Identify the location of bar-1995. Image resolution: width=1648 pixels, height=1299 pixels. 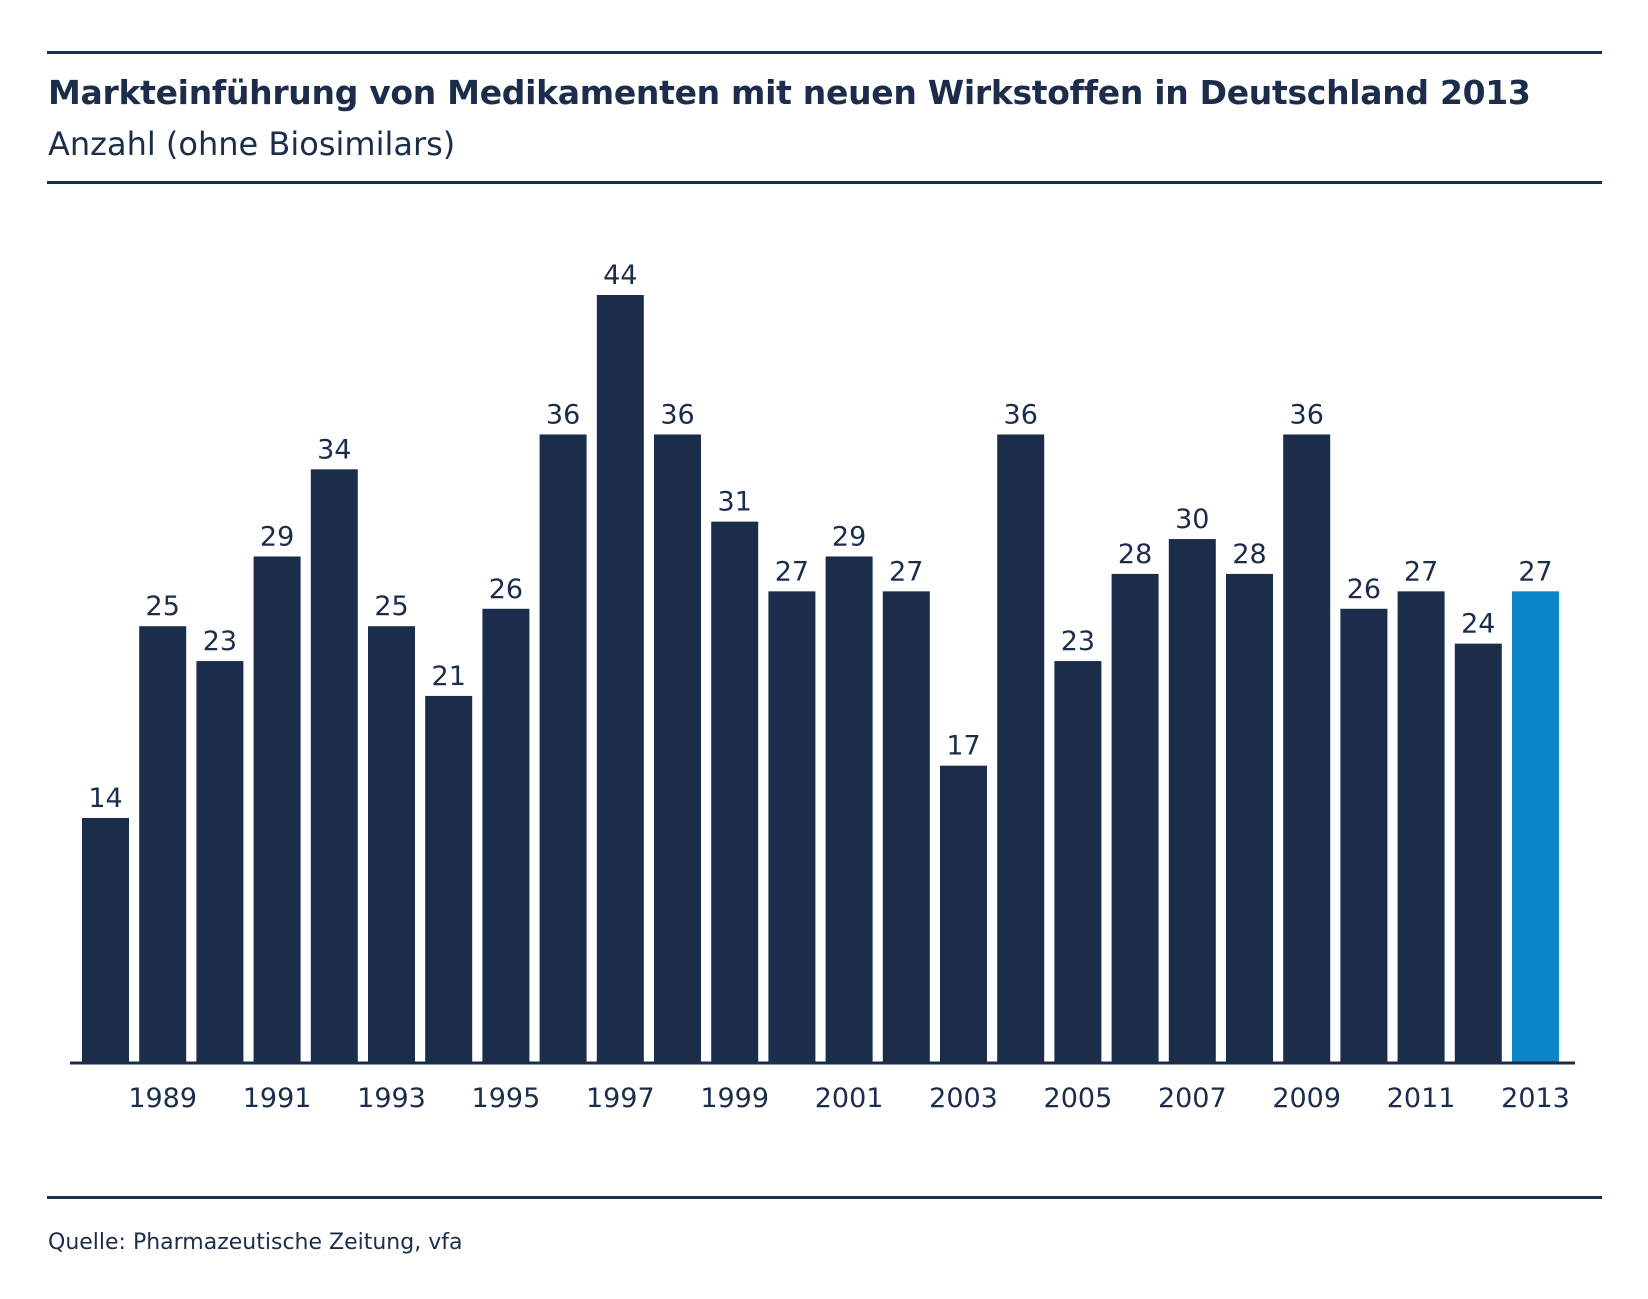
(506, 835).